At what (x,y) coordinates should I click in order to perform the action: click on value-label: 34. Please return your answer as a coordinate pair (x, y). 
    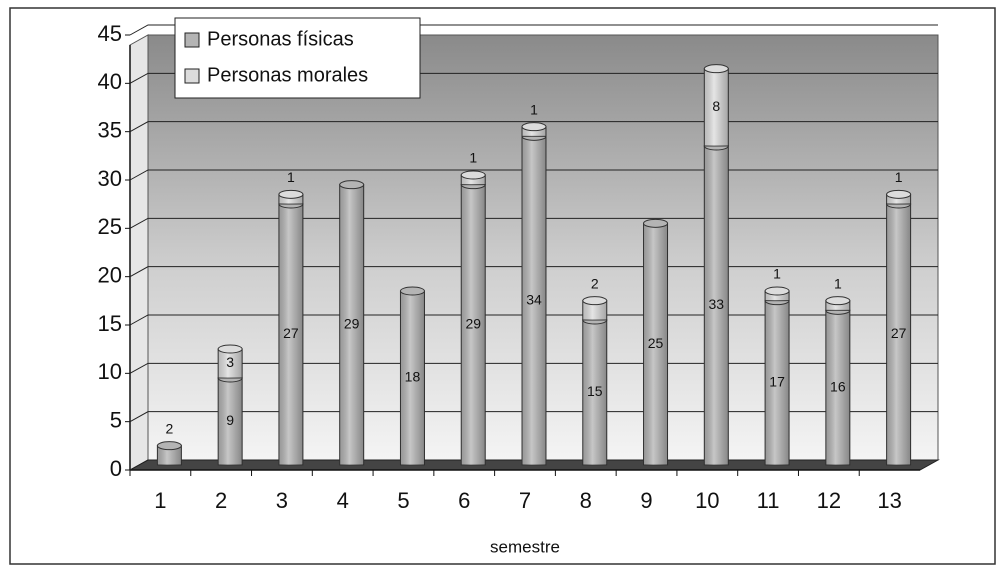
    Looking at the image, I should click on (534, 299).